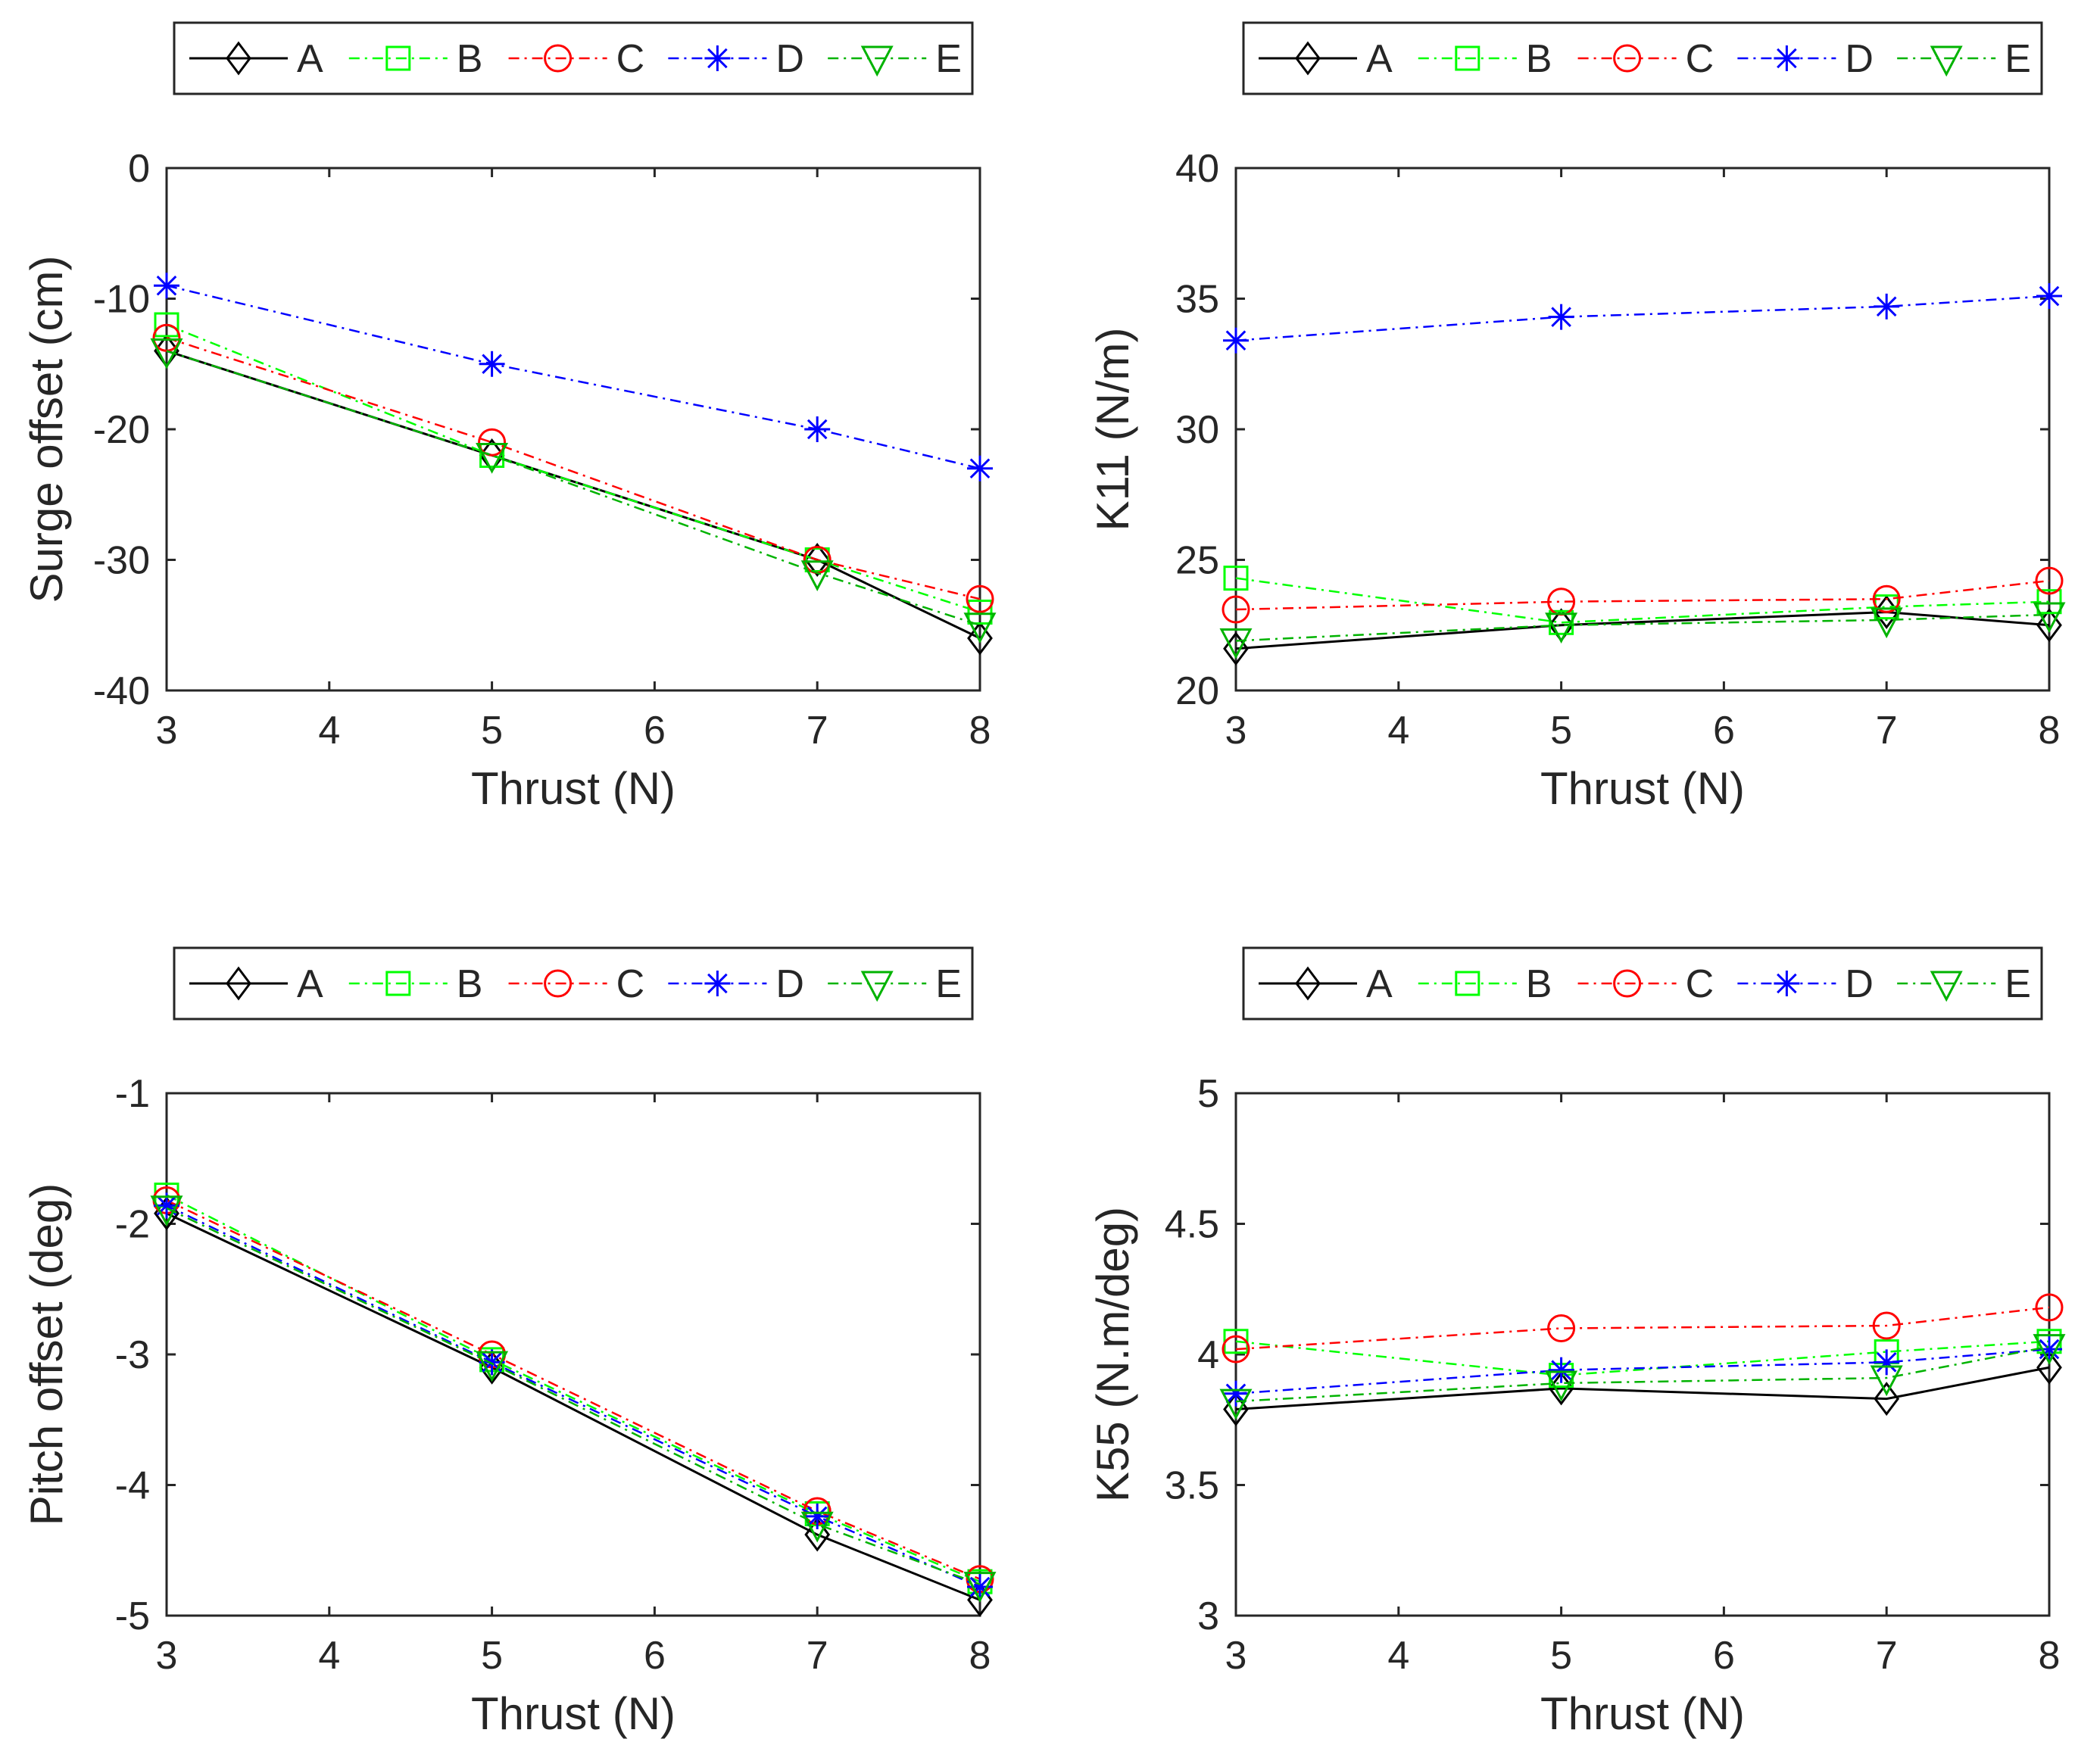  What do you see at coordinates (574, 488) in the screenshot?
I see `series-line-E` at bounding box center [574, 488].